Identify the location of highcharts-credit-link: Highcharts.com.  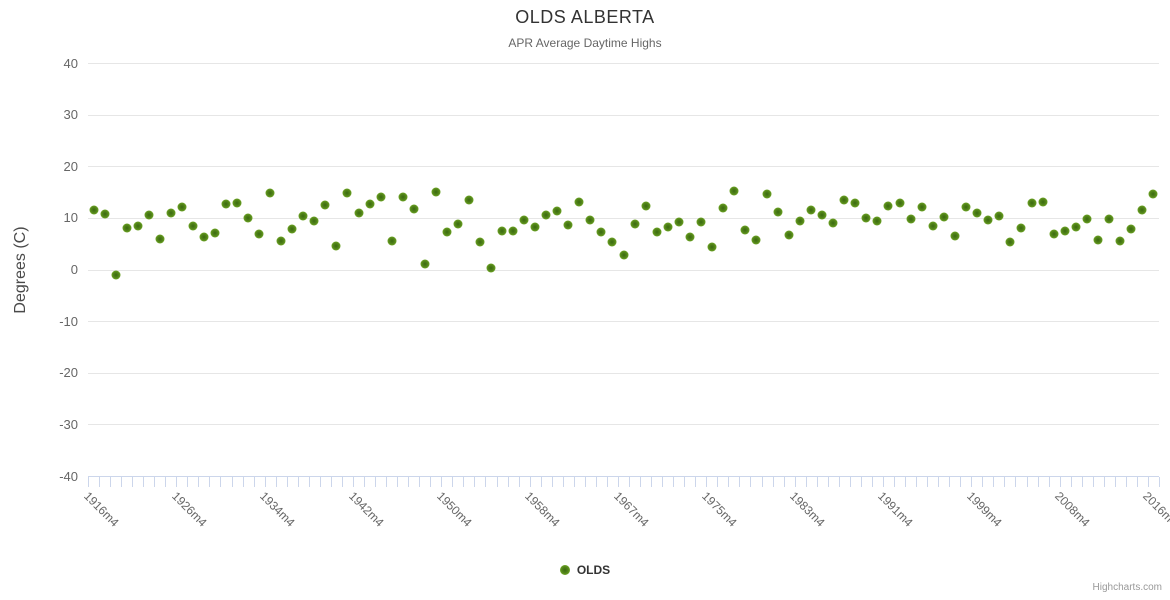
(1127, 587).